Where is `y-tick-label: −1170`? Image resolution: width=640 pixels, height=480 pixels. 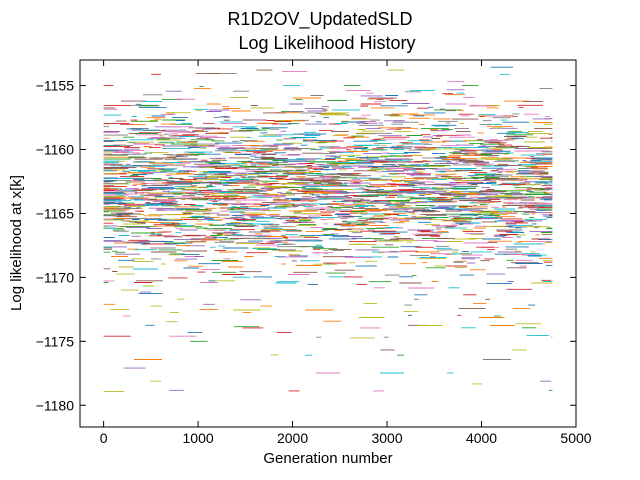 y-tick-label: −1170 is located at coordinates (55, 277).